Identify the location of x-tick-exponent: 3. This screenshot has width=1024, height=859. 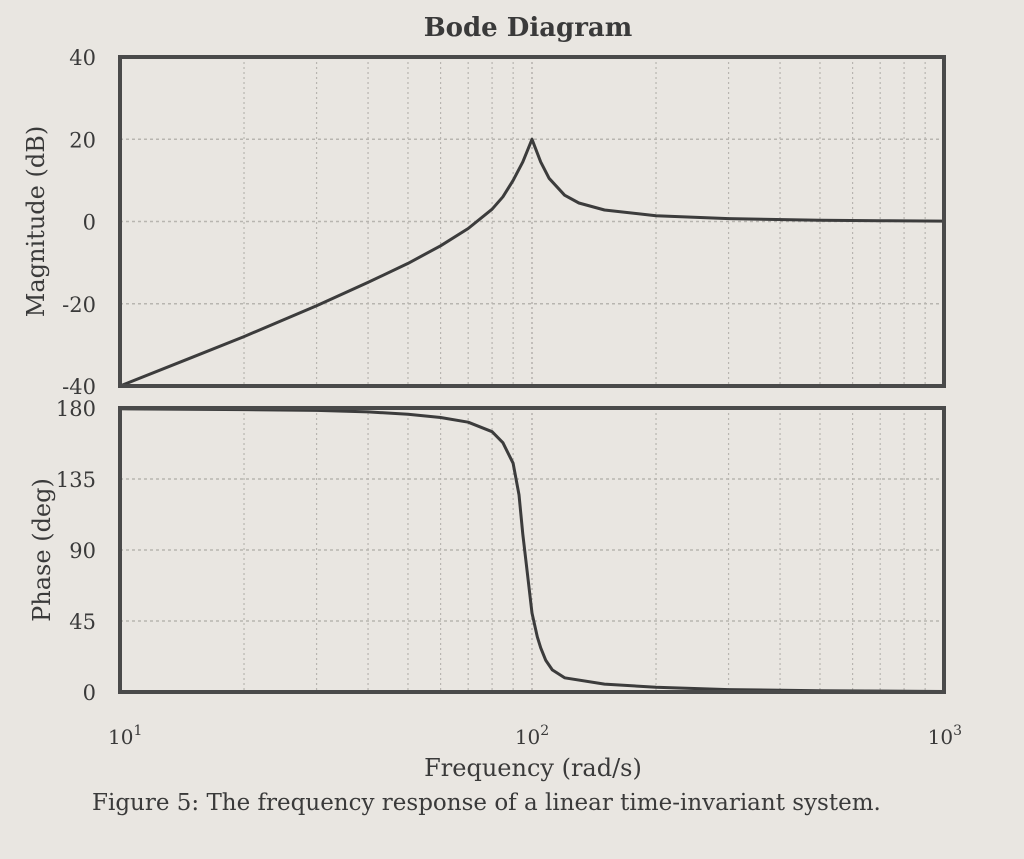
(957, 731).